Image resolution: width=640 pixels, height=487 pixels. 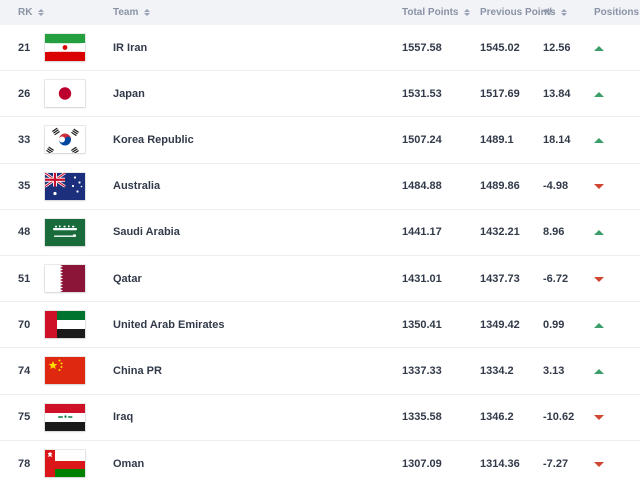 What do you see at coordinates (24, 463) in the screenshot?
I see `rank-cell: 78` at bounding box center [24, 463].